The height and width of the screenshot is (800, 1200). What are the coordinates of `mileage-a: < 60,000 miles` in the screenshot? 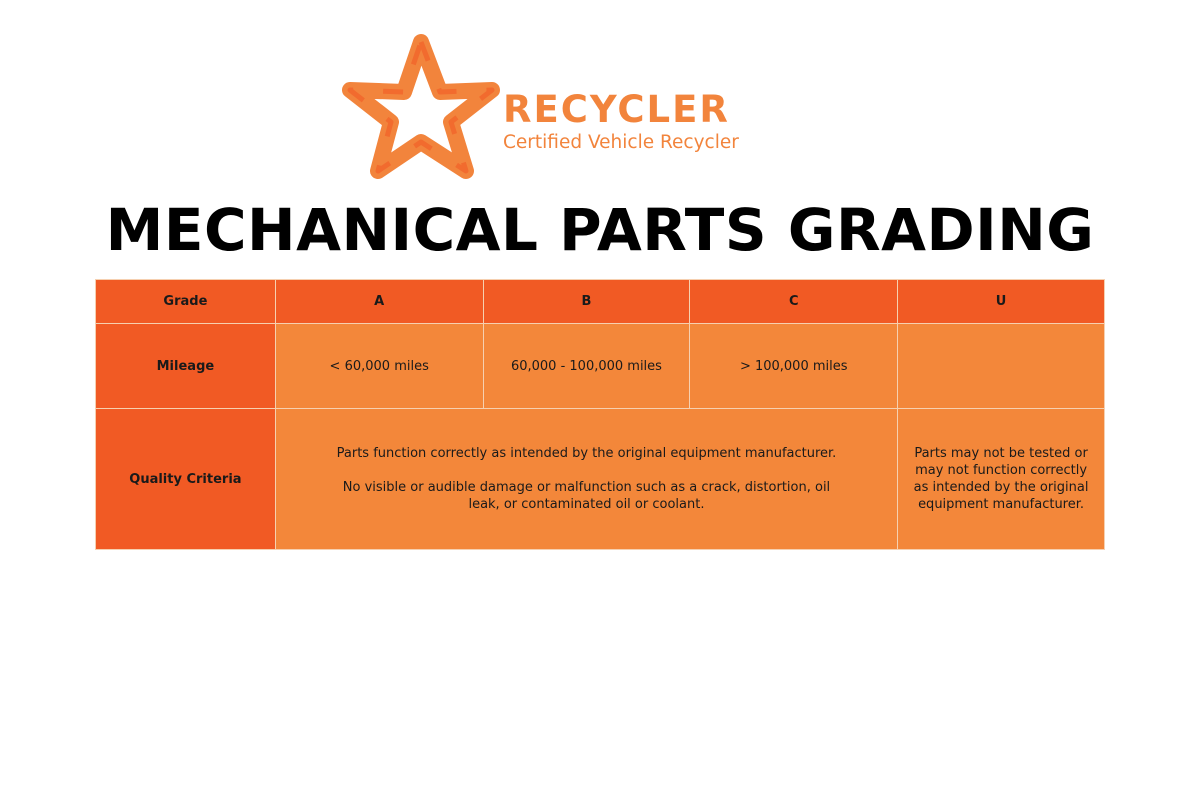 It's located at (379, 366).